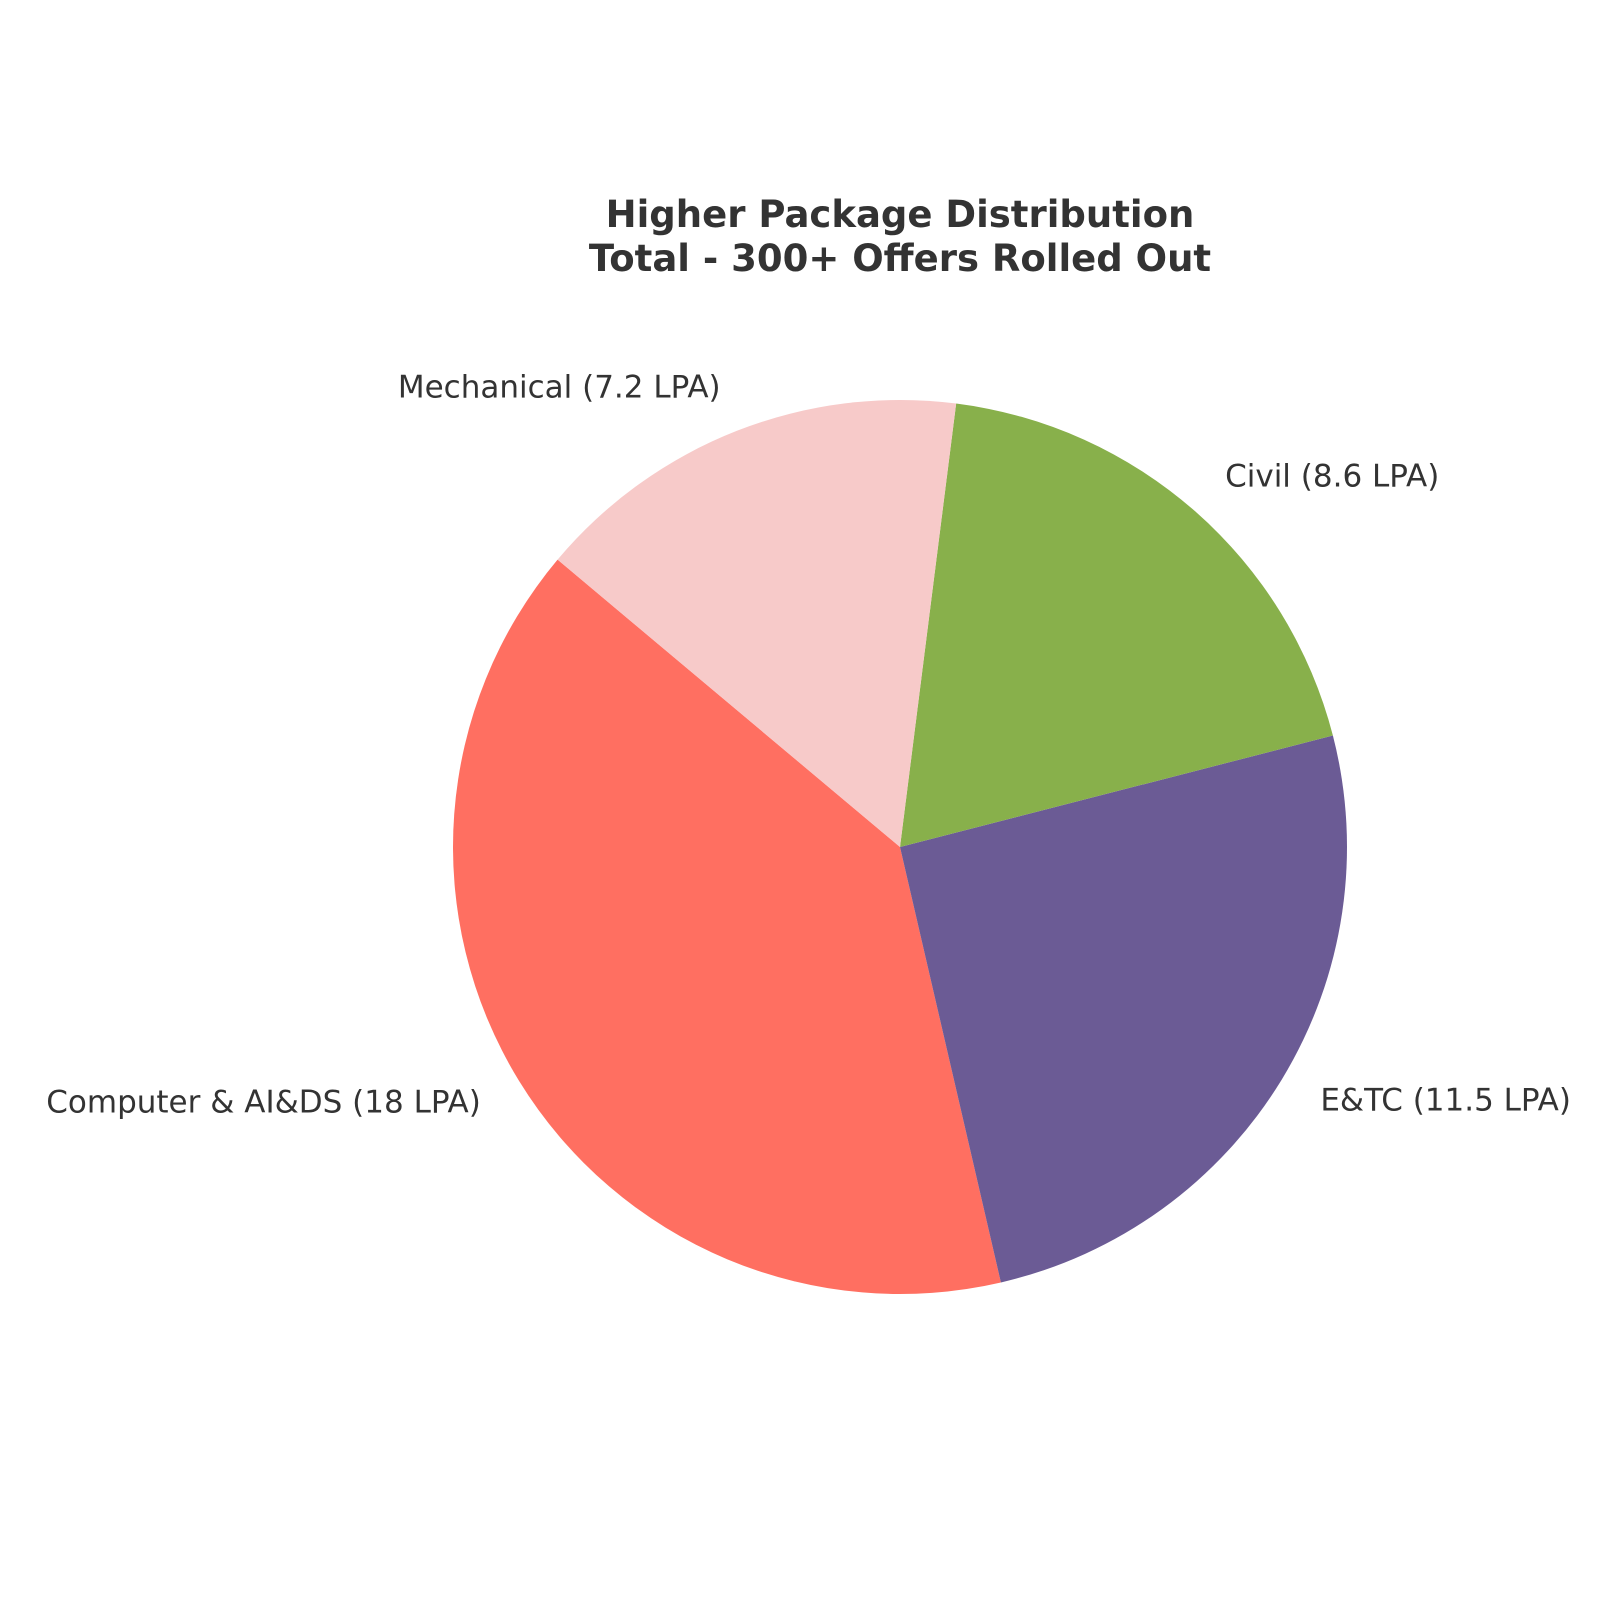  I want to click on slice-label: E&TC (11.5 LPA), so click(1445, 1101).